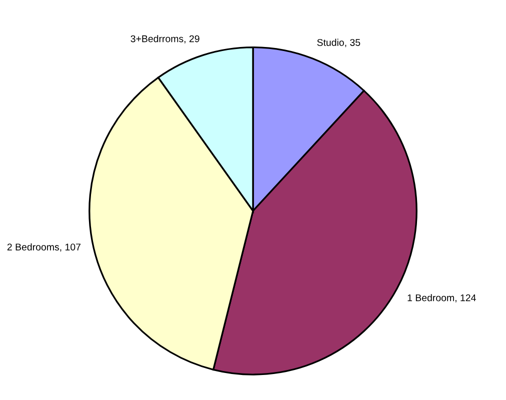  What do you see at coordinates (465, 298) in the screenshot?
I see `data-label: , 124` at bounding box center [465, 298].